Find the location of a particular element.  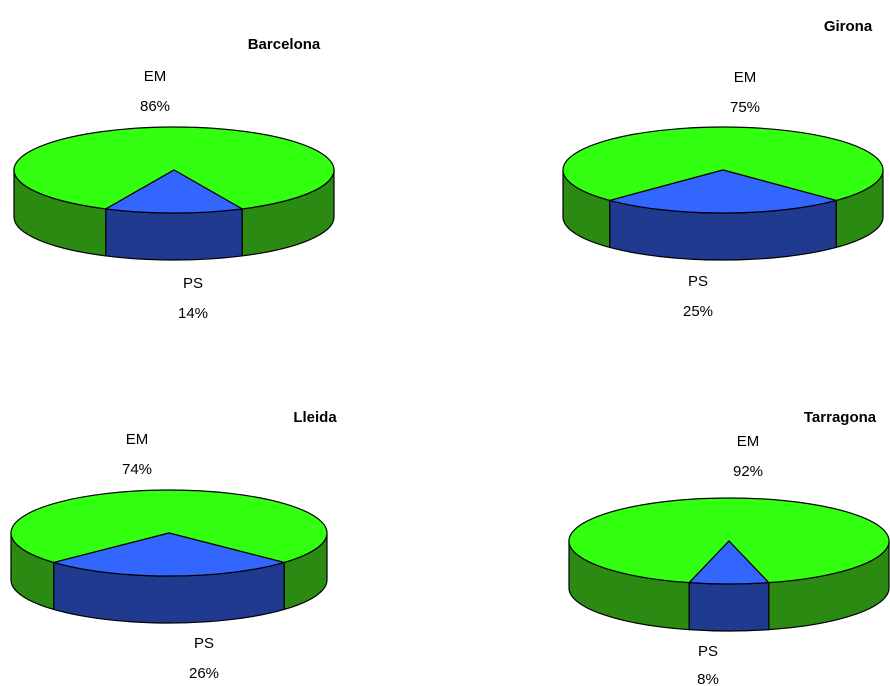

chart-tarragona: Tarragona EM 92% PS 8% is located at coordinates (729, 547).